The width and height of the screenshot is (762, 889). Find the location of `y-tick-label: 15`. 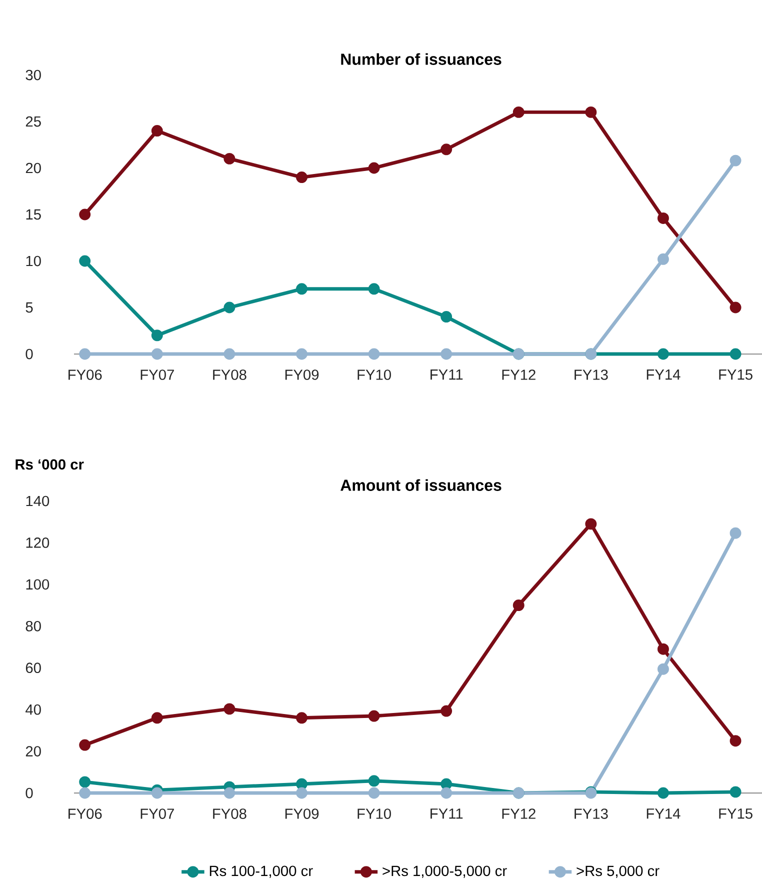

y-tick-label: 15 is located at coordinates (33, 214).